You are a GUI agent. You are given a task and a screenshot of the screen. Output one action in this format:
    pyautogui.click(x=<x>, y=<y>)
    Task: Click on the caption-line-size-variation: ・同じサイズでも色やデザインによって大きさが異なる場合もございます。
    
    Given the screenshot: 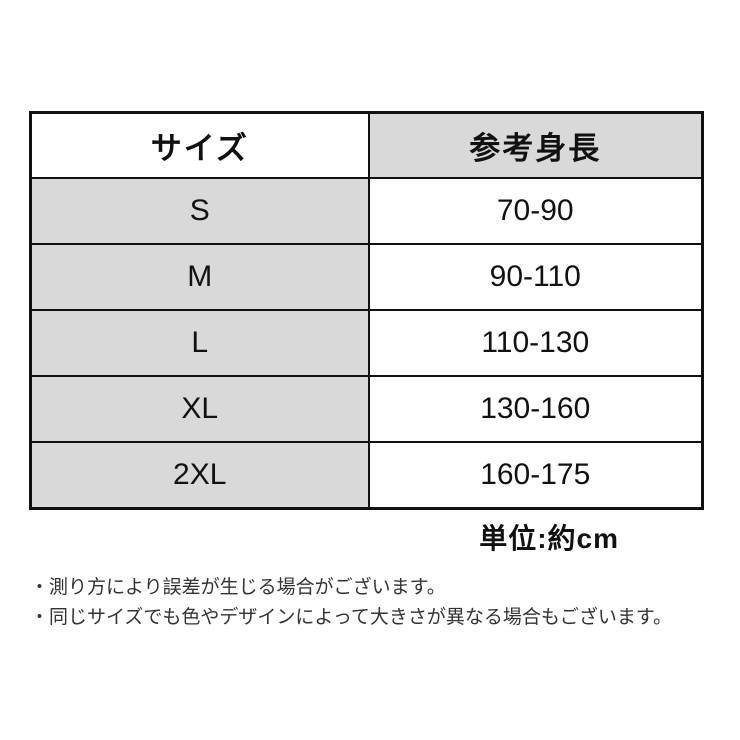 What is the action you would take?
    pyautogui.click(x=351, y=617)
    